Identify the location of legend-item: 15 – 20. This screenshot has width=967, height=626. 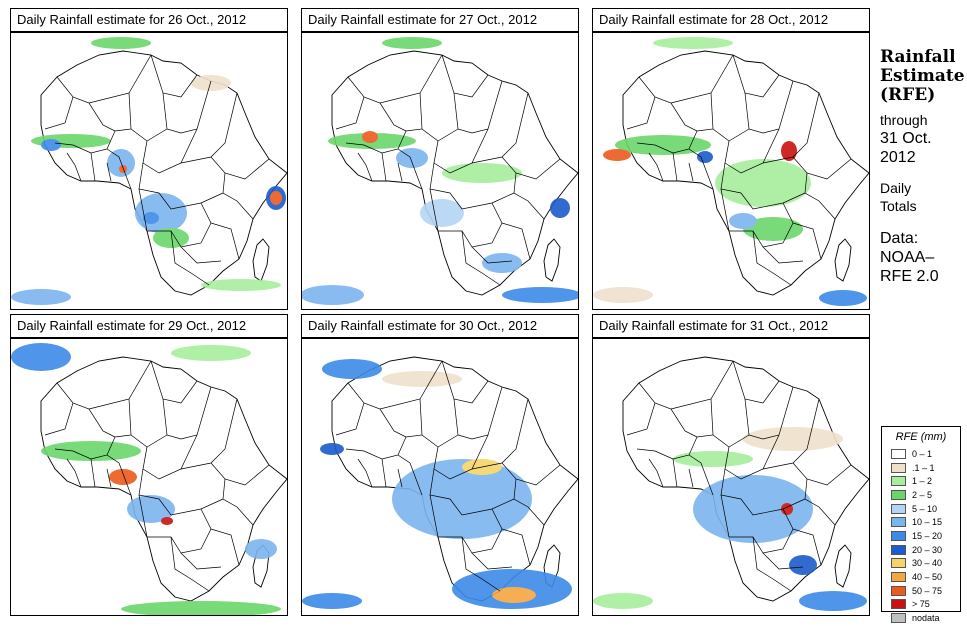
(921, 536).